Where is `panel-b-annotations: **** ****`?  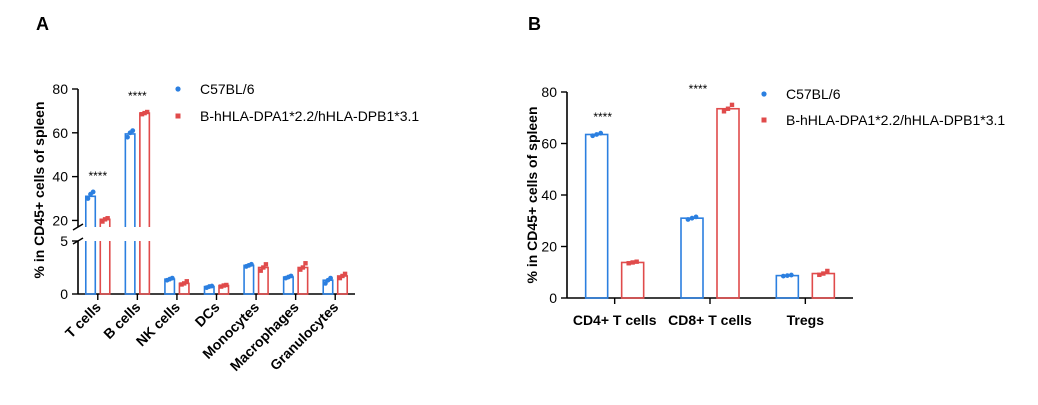
panel-b-annotations: **** **** is located at coordinates (650, 103).